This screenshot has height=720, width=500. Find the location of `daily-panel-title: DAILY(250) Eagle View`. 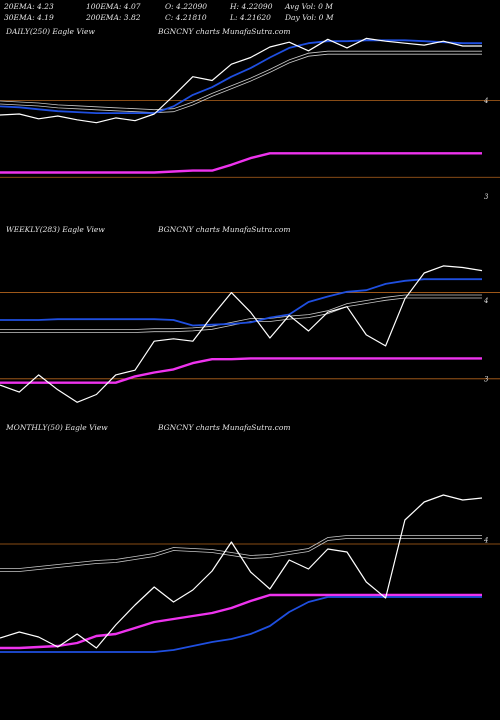

daily-panel-title: DAILY(250) Eagle View is located at coordinates (50, 31).